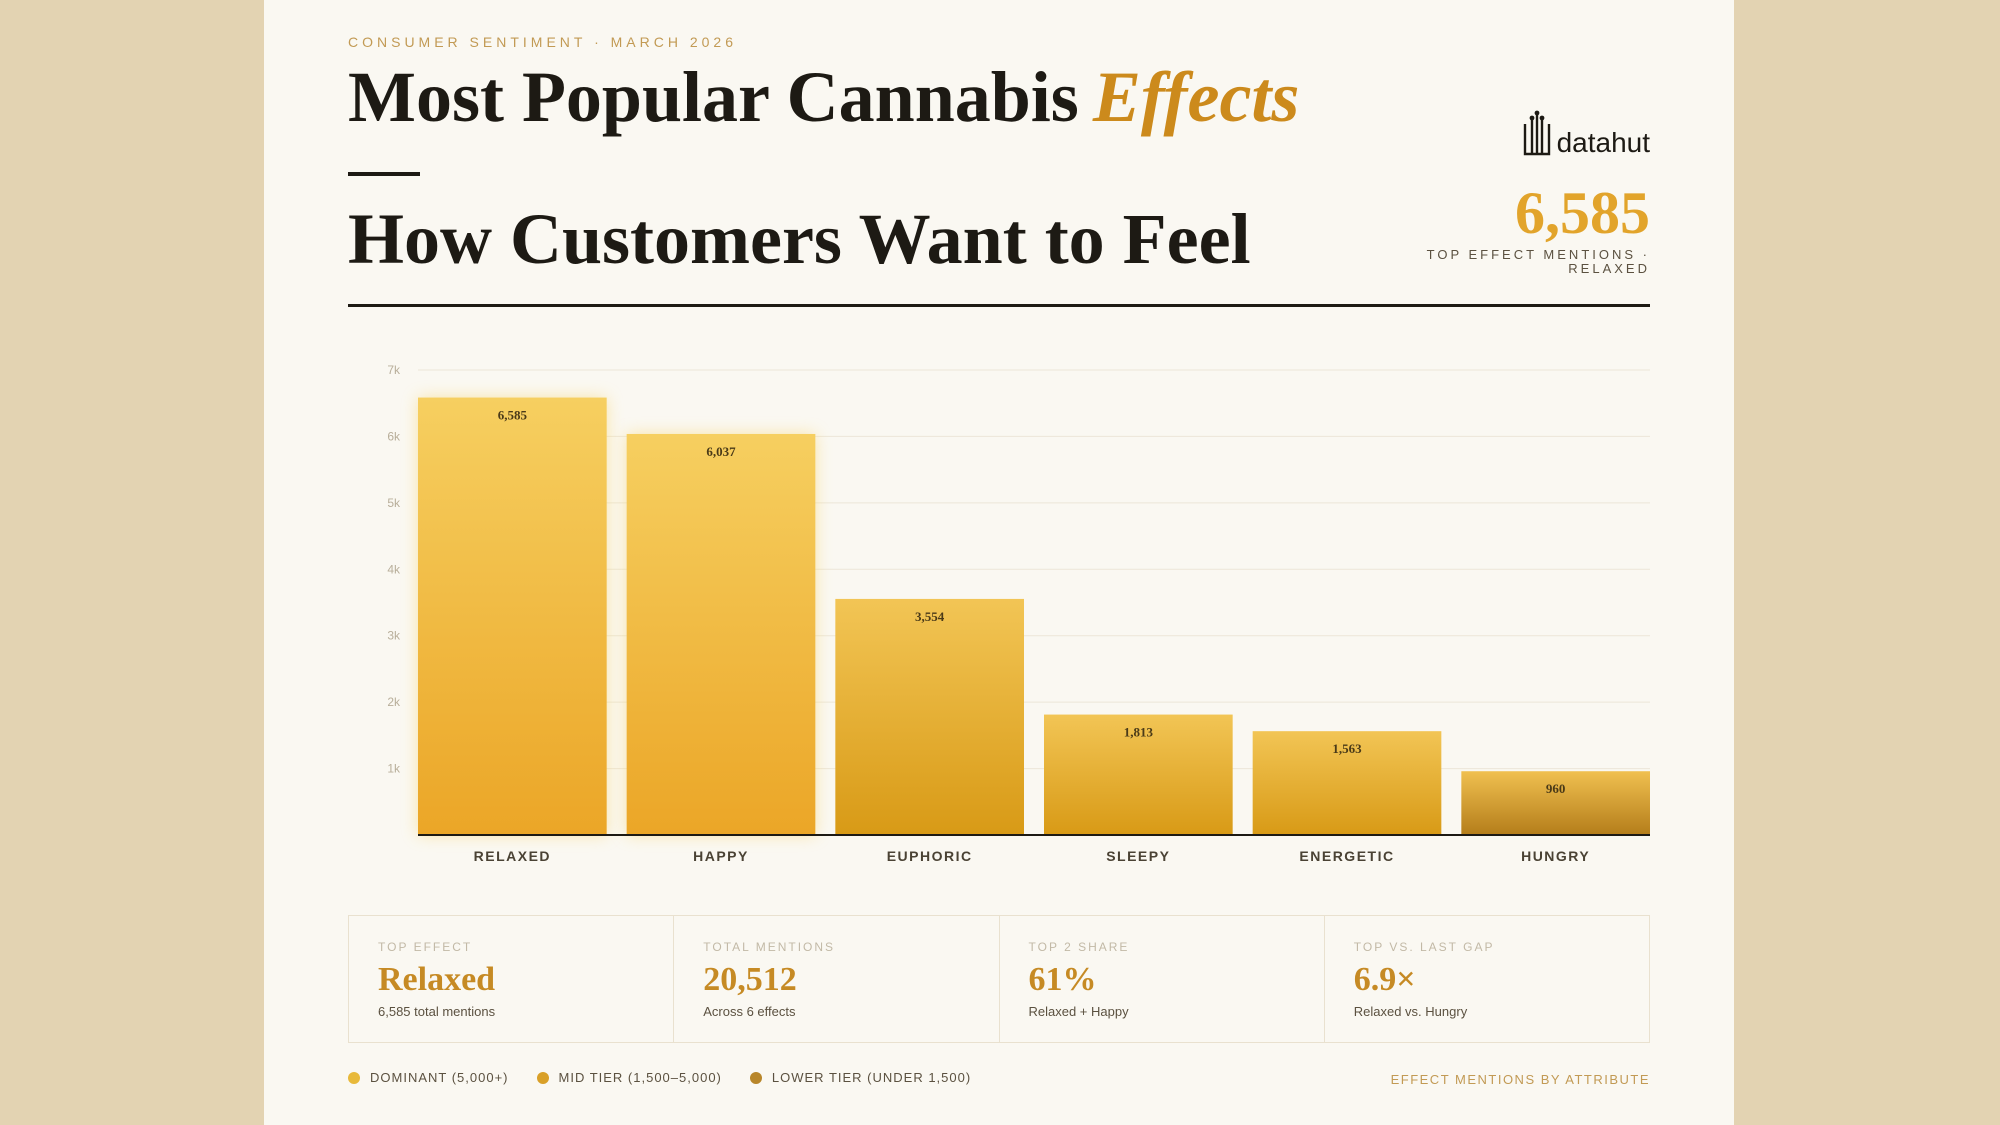  What do you see at coordinates (1424, 947) in the screenshot?
I see `kpi-label: TOP VS. LAST GAP` at bounding box center [1424, 947].